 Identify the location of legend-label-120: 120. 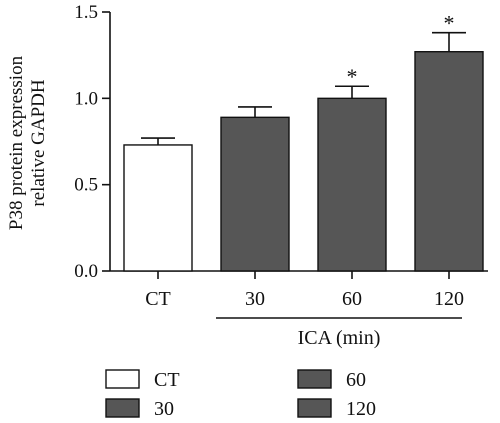
(361, 409).